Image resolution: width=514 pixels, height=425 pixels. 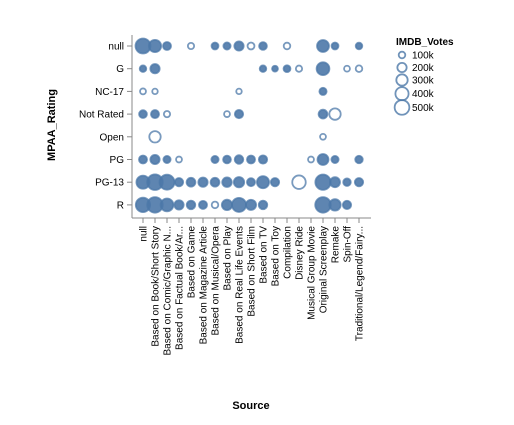 What do you see at coordinates (423, 68) in the screenshot?
I see `legend-label: 200k` at bounding box center [423, 68].